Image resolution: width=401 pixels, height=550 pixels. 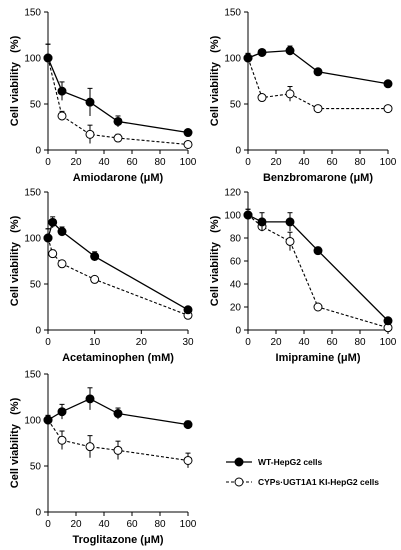 What do you see at coordinates (118, 178) in the screenshot?
I see `x-axis-title: Amiodarone (μM)` at bounding box center [118, 178].